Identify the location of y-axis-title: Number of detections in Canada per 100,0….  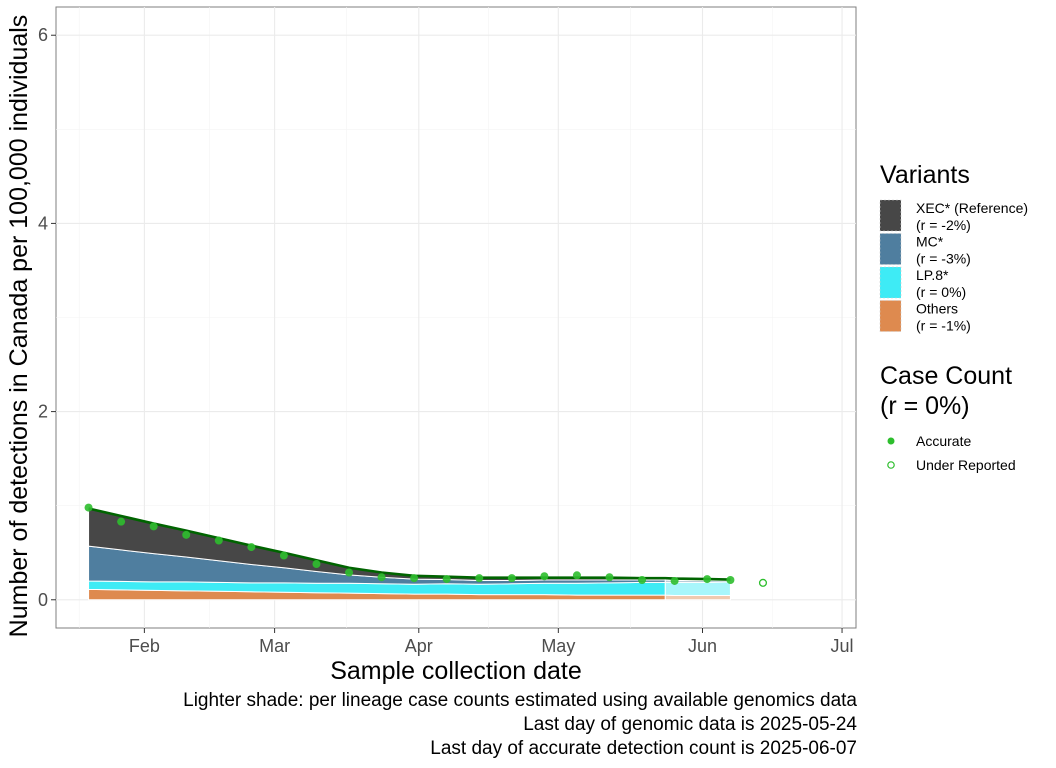
(19, 326).